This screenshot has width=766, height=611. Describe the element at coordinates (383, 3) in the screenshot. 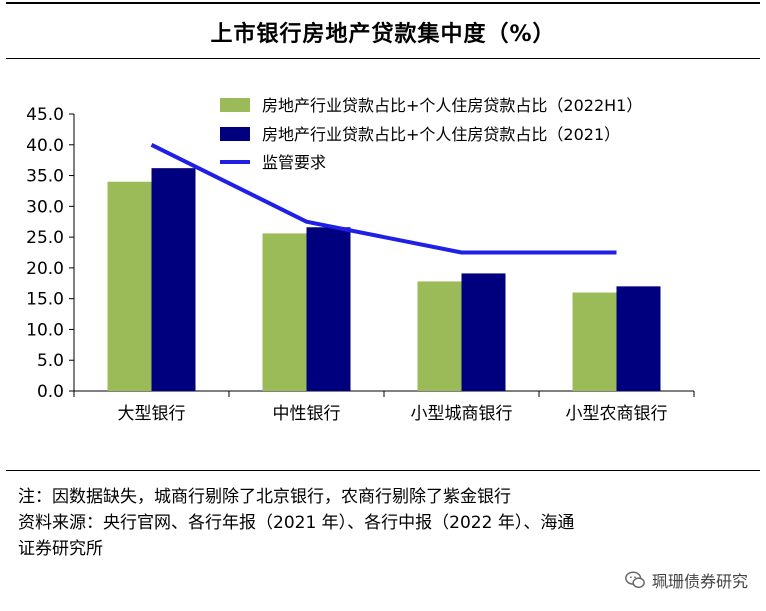

I see `title-rule-top` at that location.